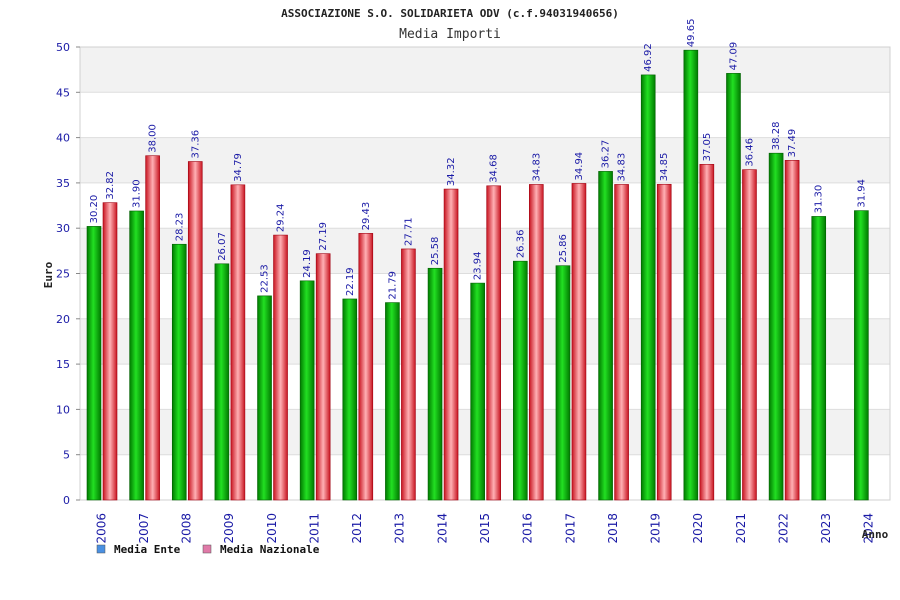 The height and width of the screenshot is (600, 900). Describe the element at coordinates (195, 331) in the screenshot. I see `bar-media-nazionale-2008` at that location.